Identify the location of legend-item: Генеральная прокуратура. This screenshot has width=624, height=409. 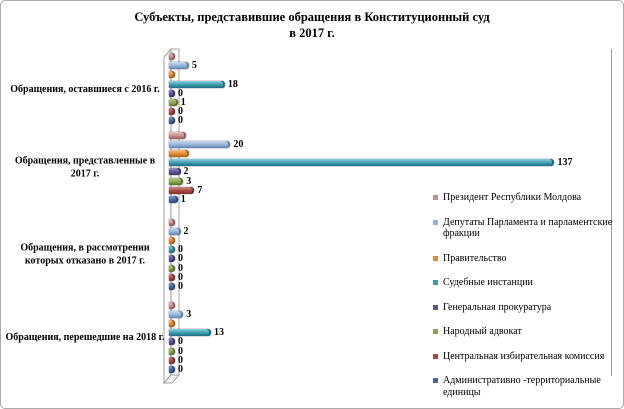
(527, 308).